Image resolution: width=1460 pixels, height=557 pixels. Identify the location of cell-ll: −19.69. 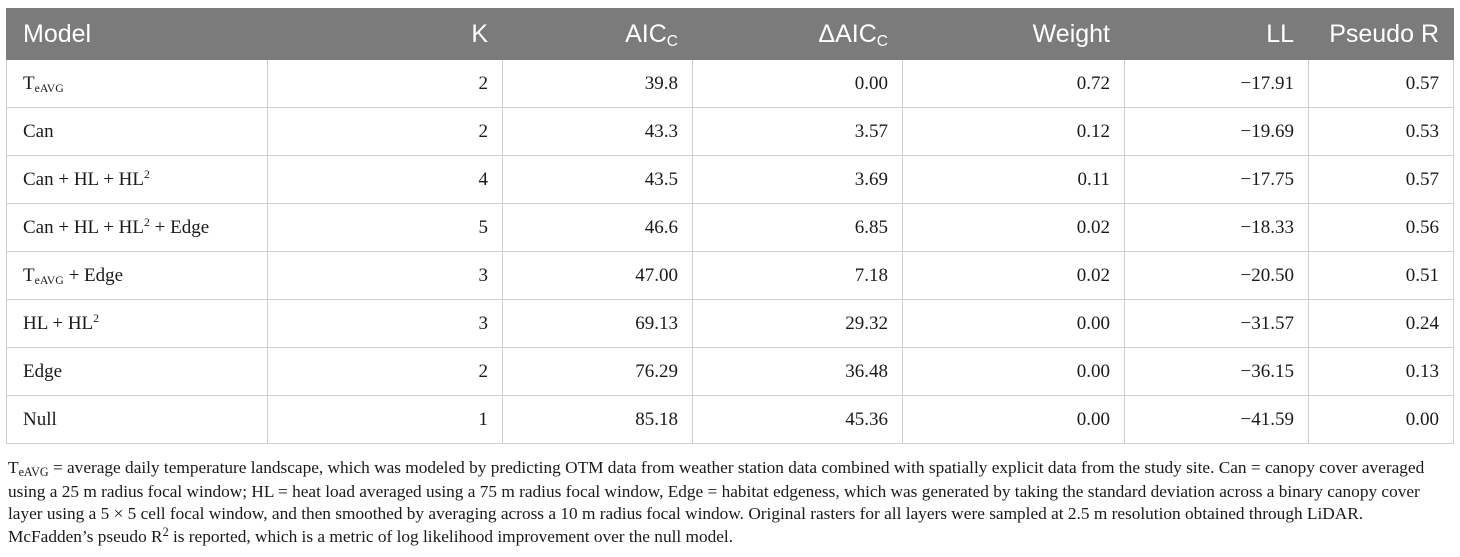
(1216, 131).